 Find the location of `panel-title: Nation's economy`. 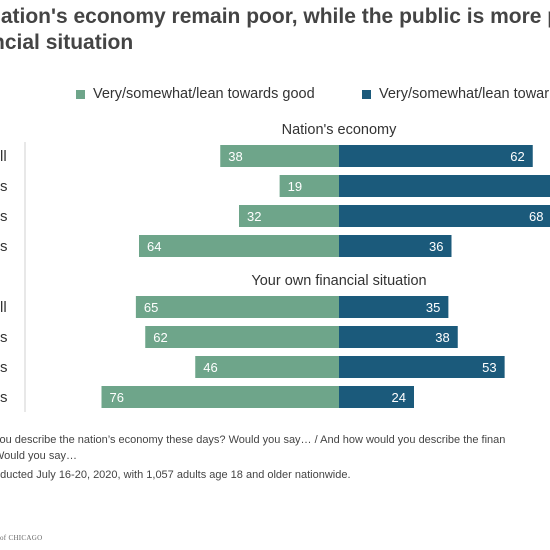

panel-title: Nation's economy is located at coordinates (340, 130).